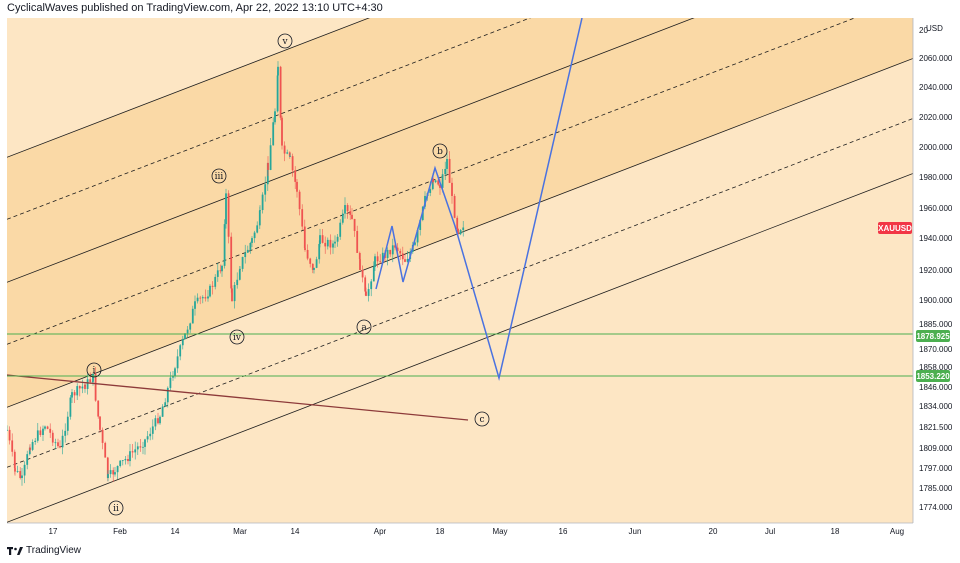 This screenshot has width=960, height=563. Describe the element at coordinates (238, 397) in the screenshot. I see `trend-line` at that location.